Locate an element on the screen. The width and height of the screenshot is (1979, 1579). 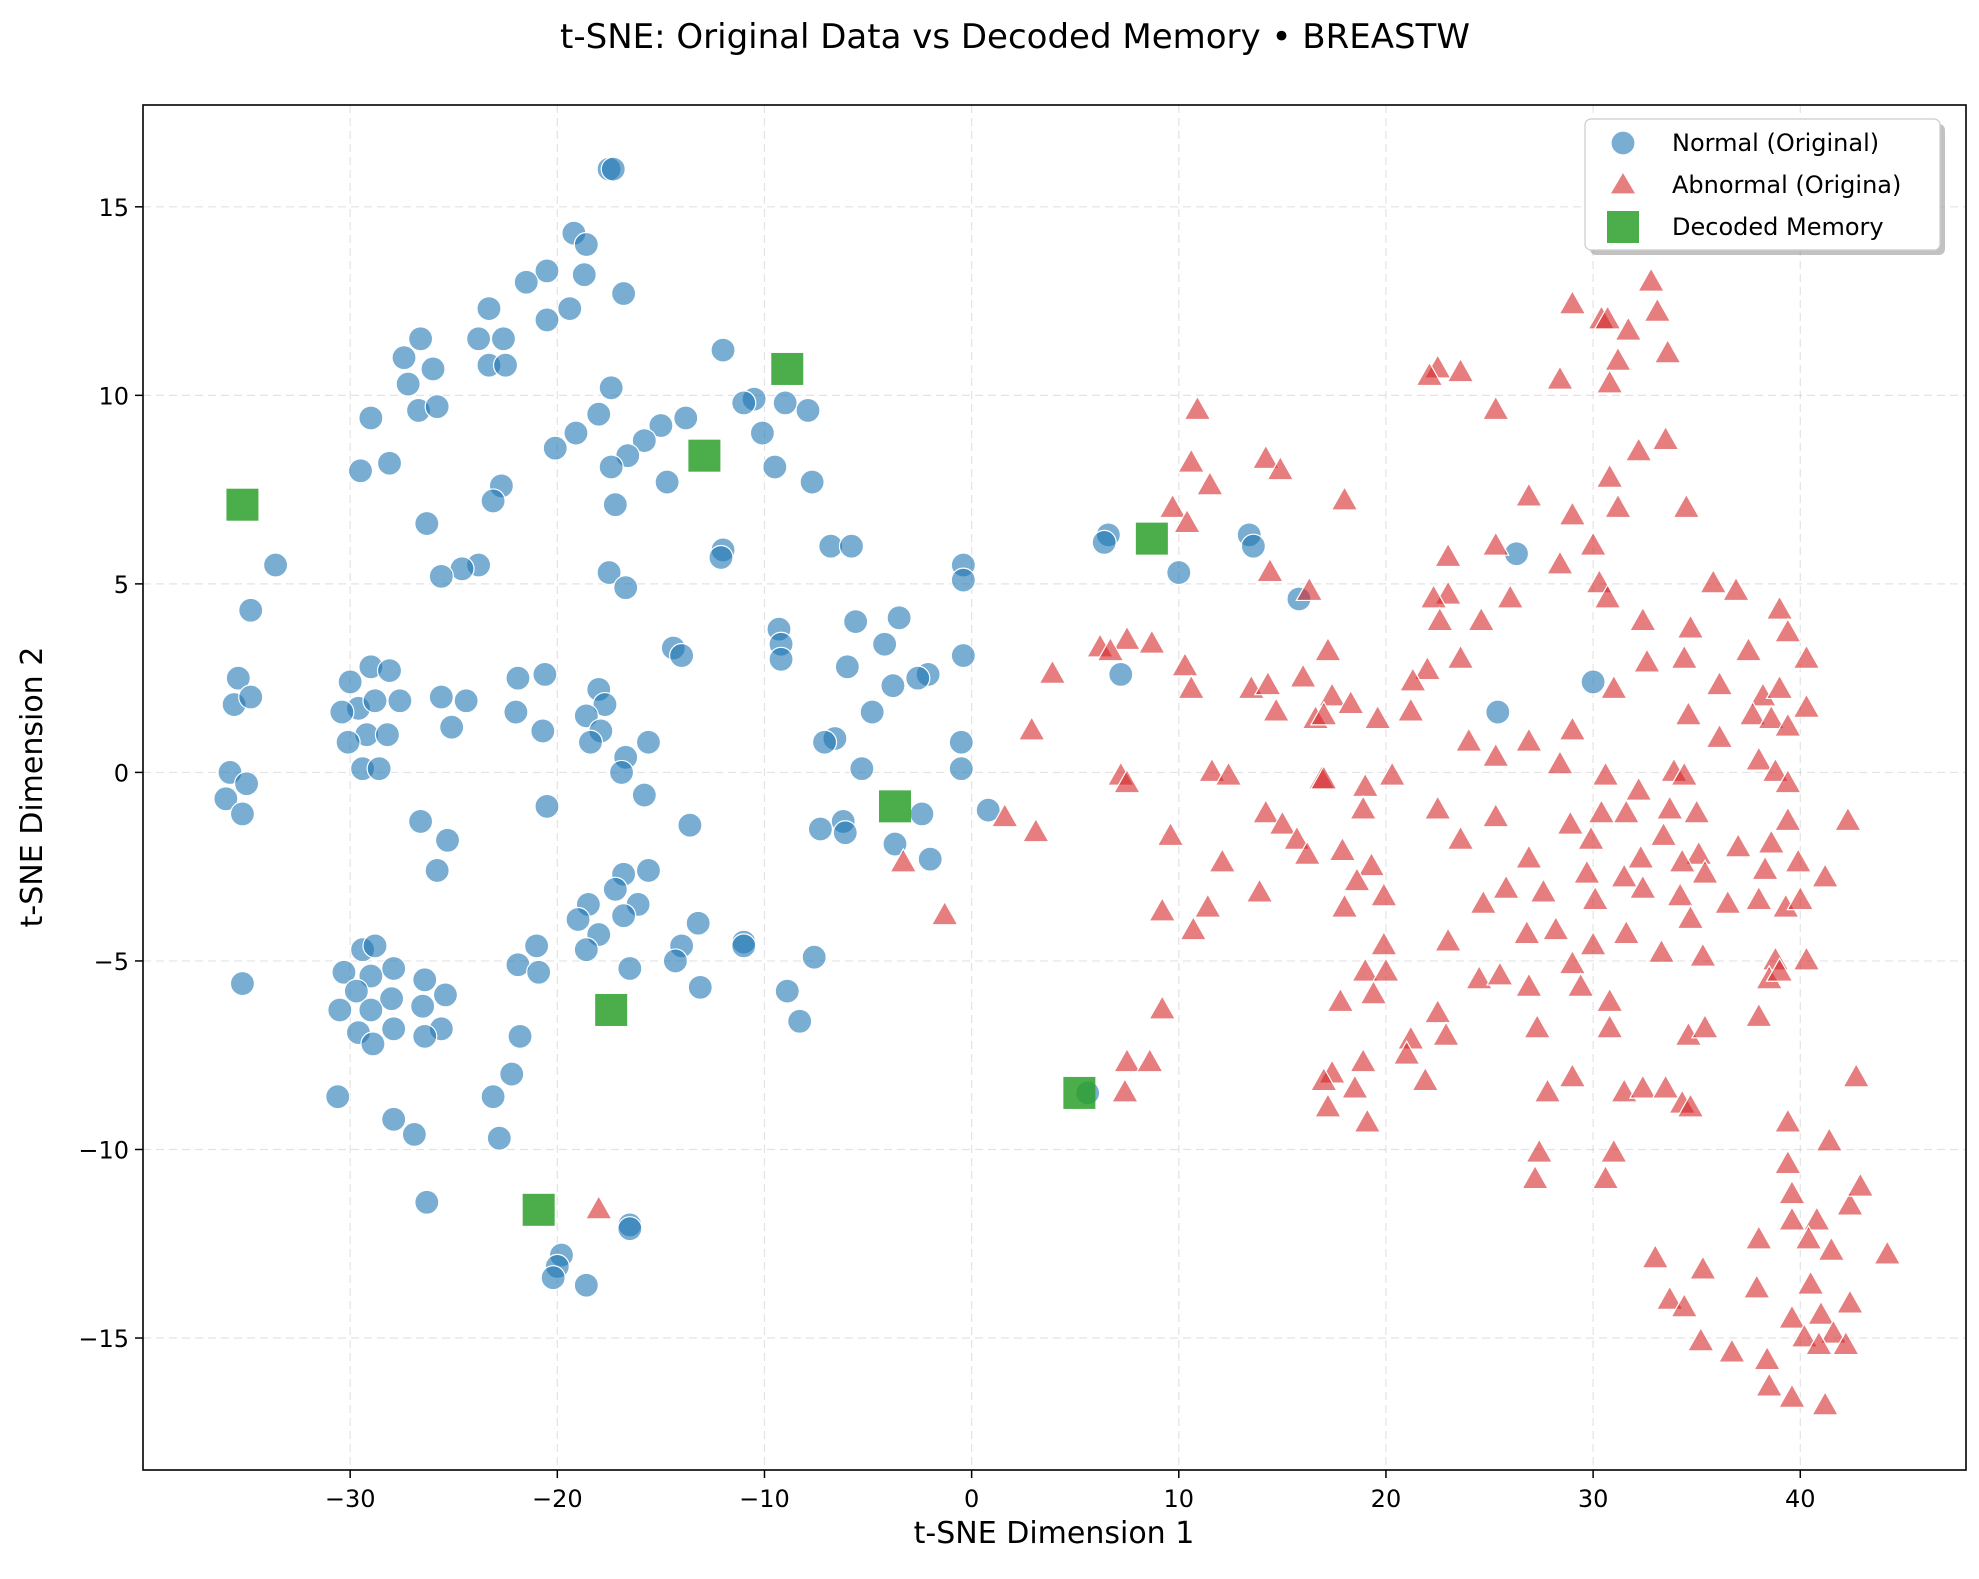
y-tick-label: −10 is located at coordinates (103, 1150).